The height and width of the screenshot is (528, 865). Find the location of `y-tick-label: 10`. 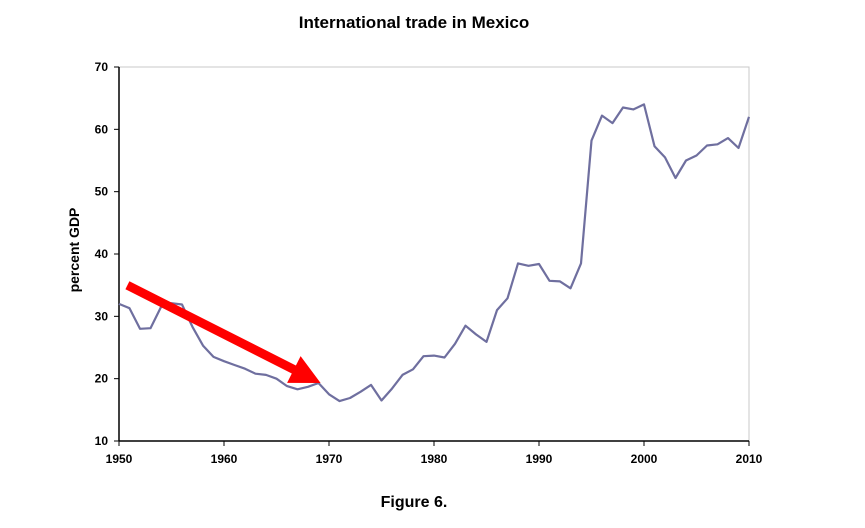

y-tick-label: 10 is located at coordinates (102, 441).